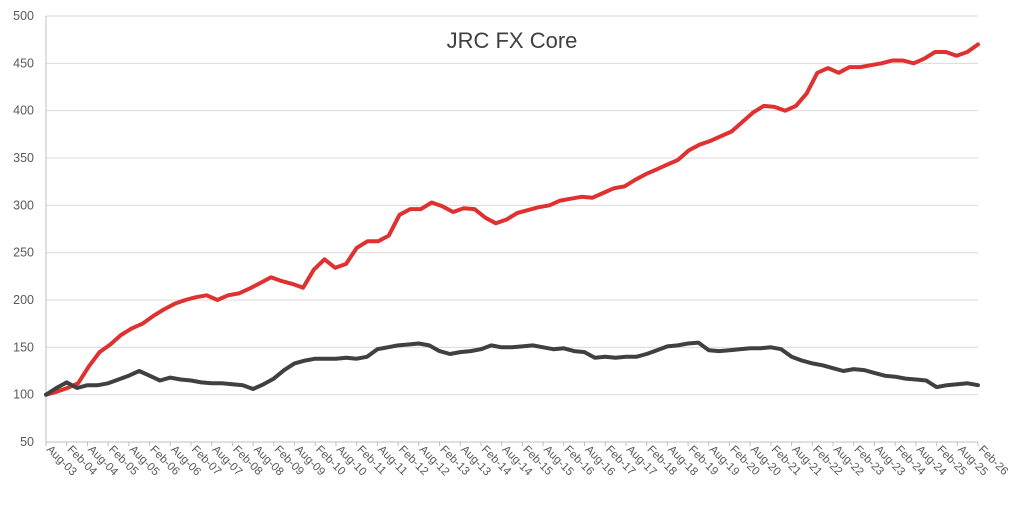 The width and height of the screenshot is (1024, 509). Describe the element at coordinates (23, 300) in the screenshot. I see `y-tick-label: 200` at that location.